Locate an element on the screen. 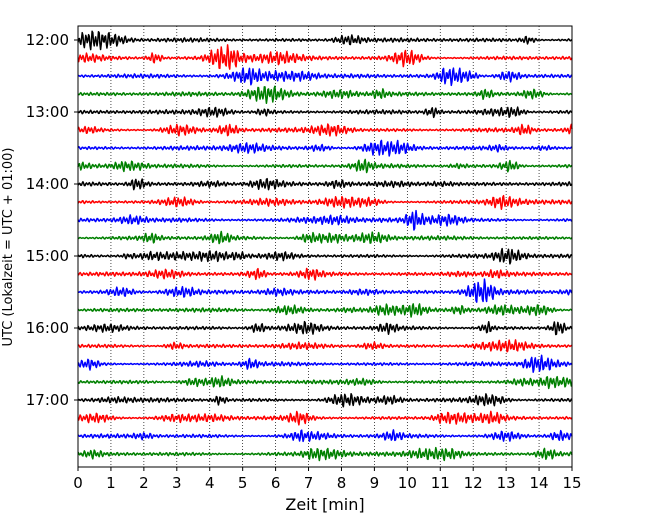 This screenshot has width=650, height=520. x-tick-label: 5 is located at coordinates (243, 483).